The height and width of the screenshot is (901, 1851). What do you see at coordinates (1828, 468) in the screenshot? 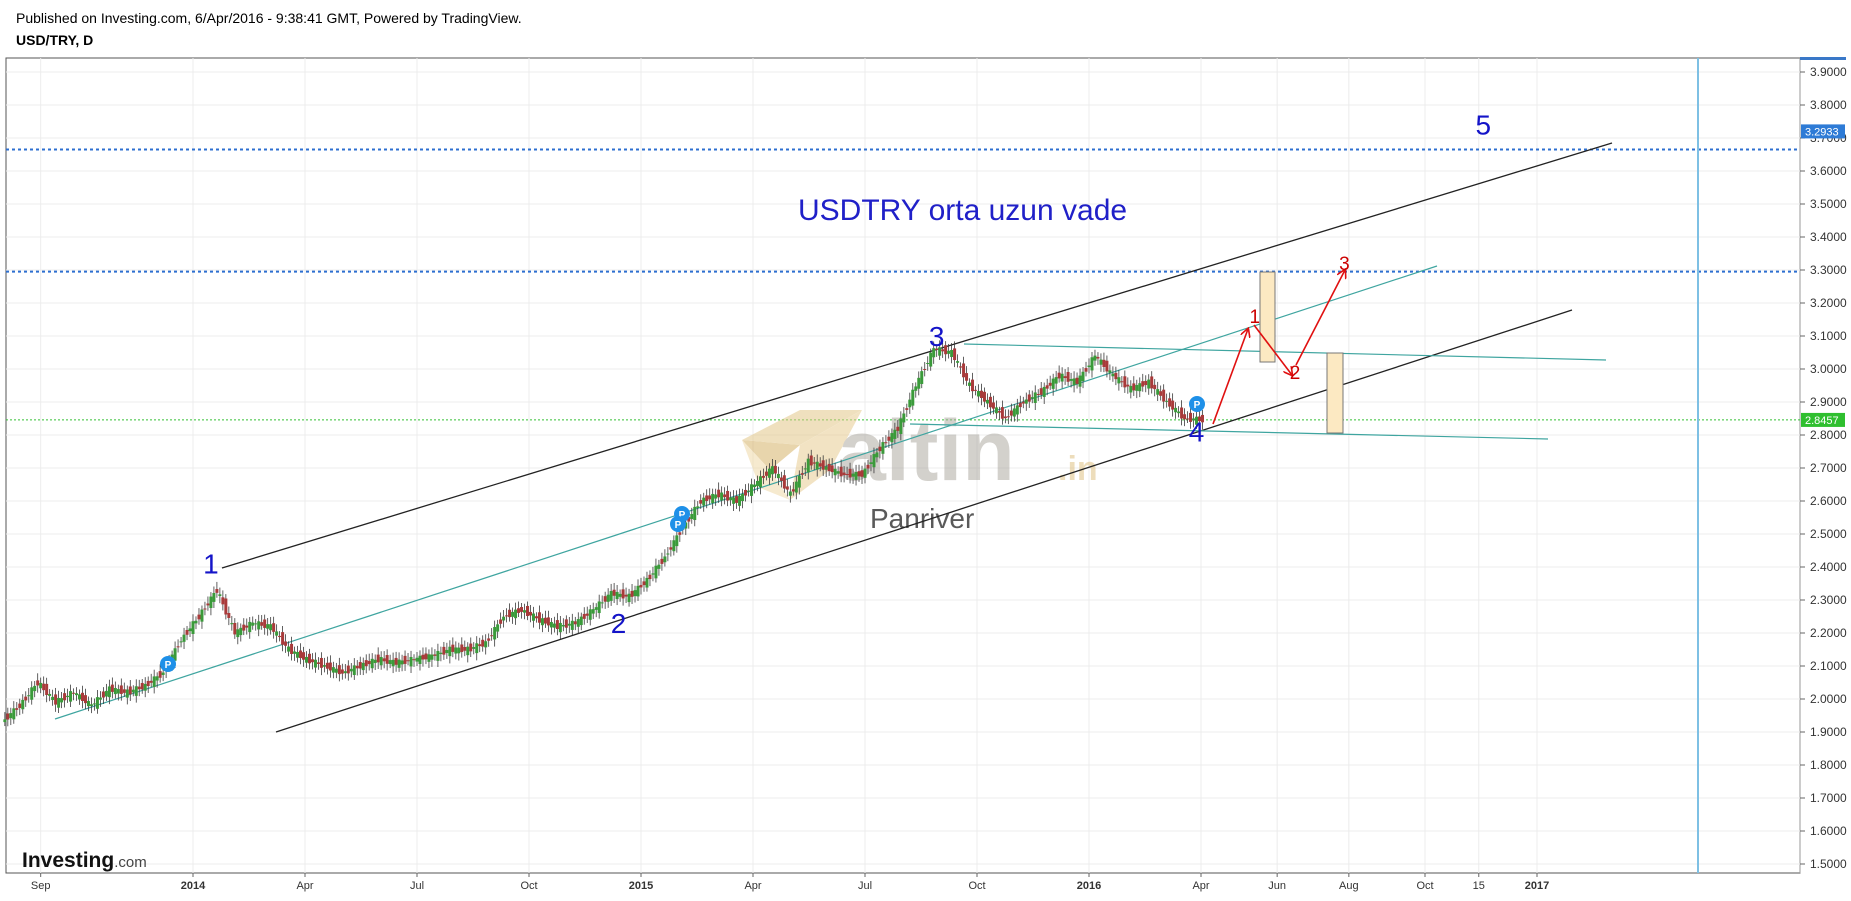
I see `y-tick-label: 2.7000` at bounding box center [1828, 468].